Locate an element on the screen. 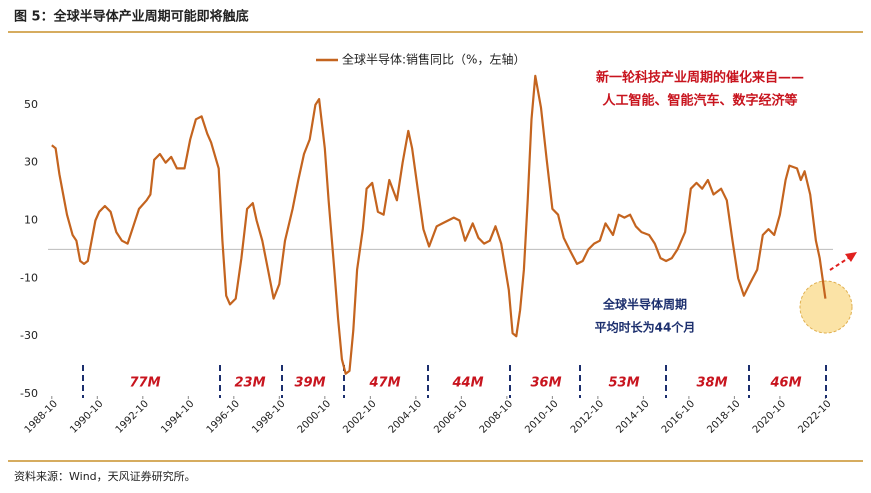  source: 资料来源：Wind，天风证券研究所。 is located at coordinates (105, 476).